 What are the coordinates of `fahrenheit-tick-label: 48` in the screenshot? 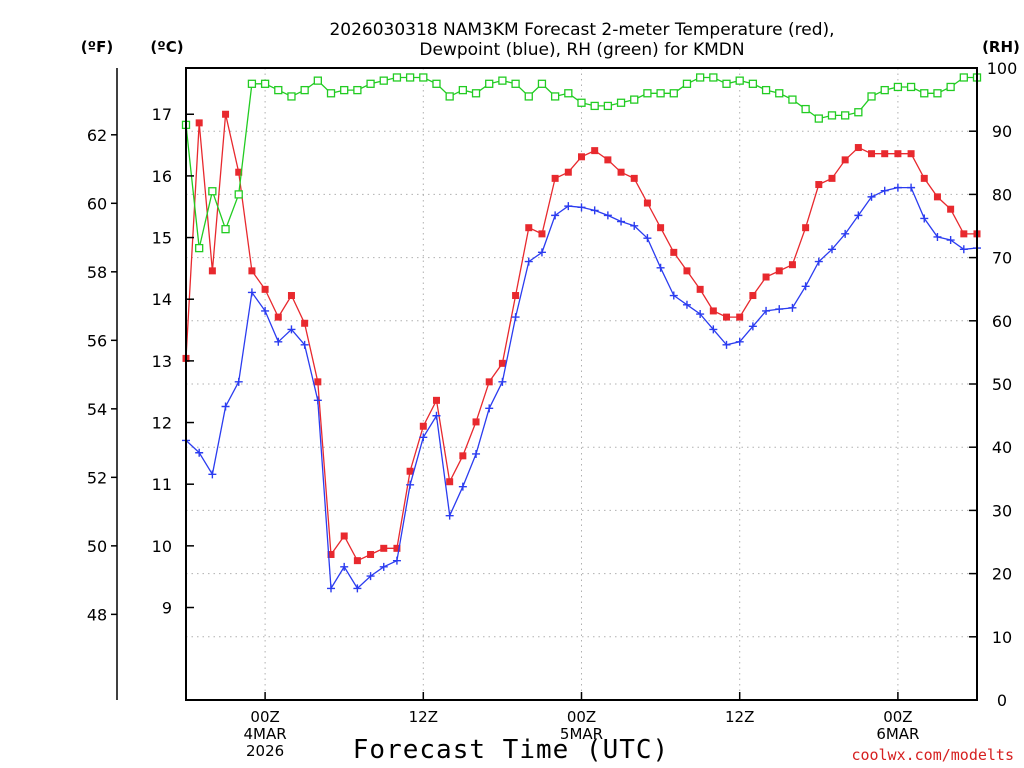 It's located at (97, 614).